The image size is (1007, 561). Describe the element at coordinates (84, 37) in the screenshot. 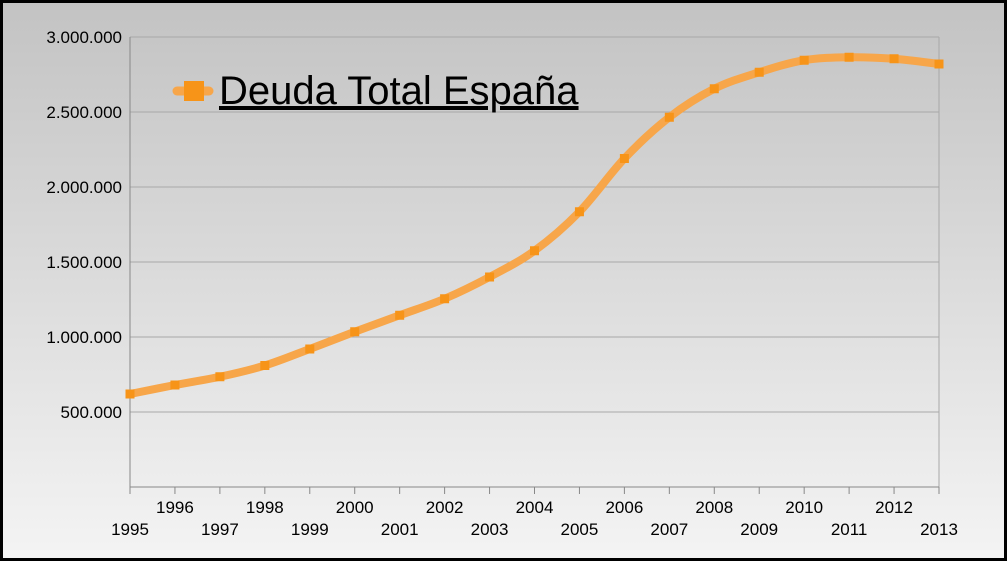

I see `y-tick-label: 3.000.000` at that location.